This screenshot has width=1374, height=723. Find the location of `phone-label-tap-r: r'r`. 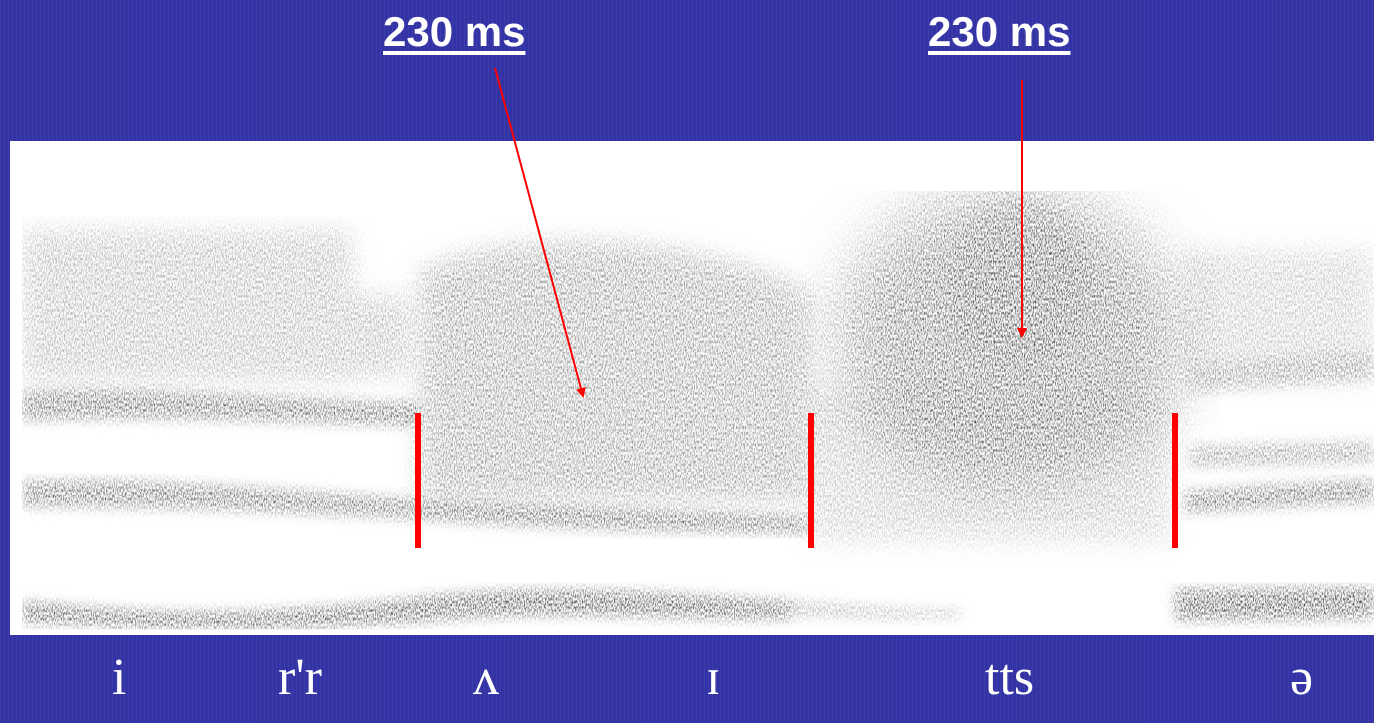

phone-label-tap-r: r'r is located at coordinates (300, 677).